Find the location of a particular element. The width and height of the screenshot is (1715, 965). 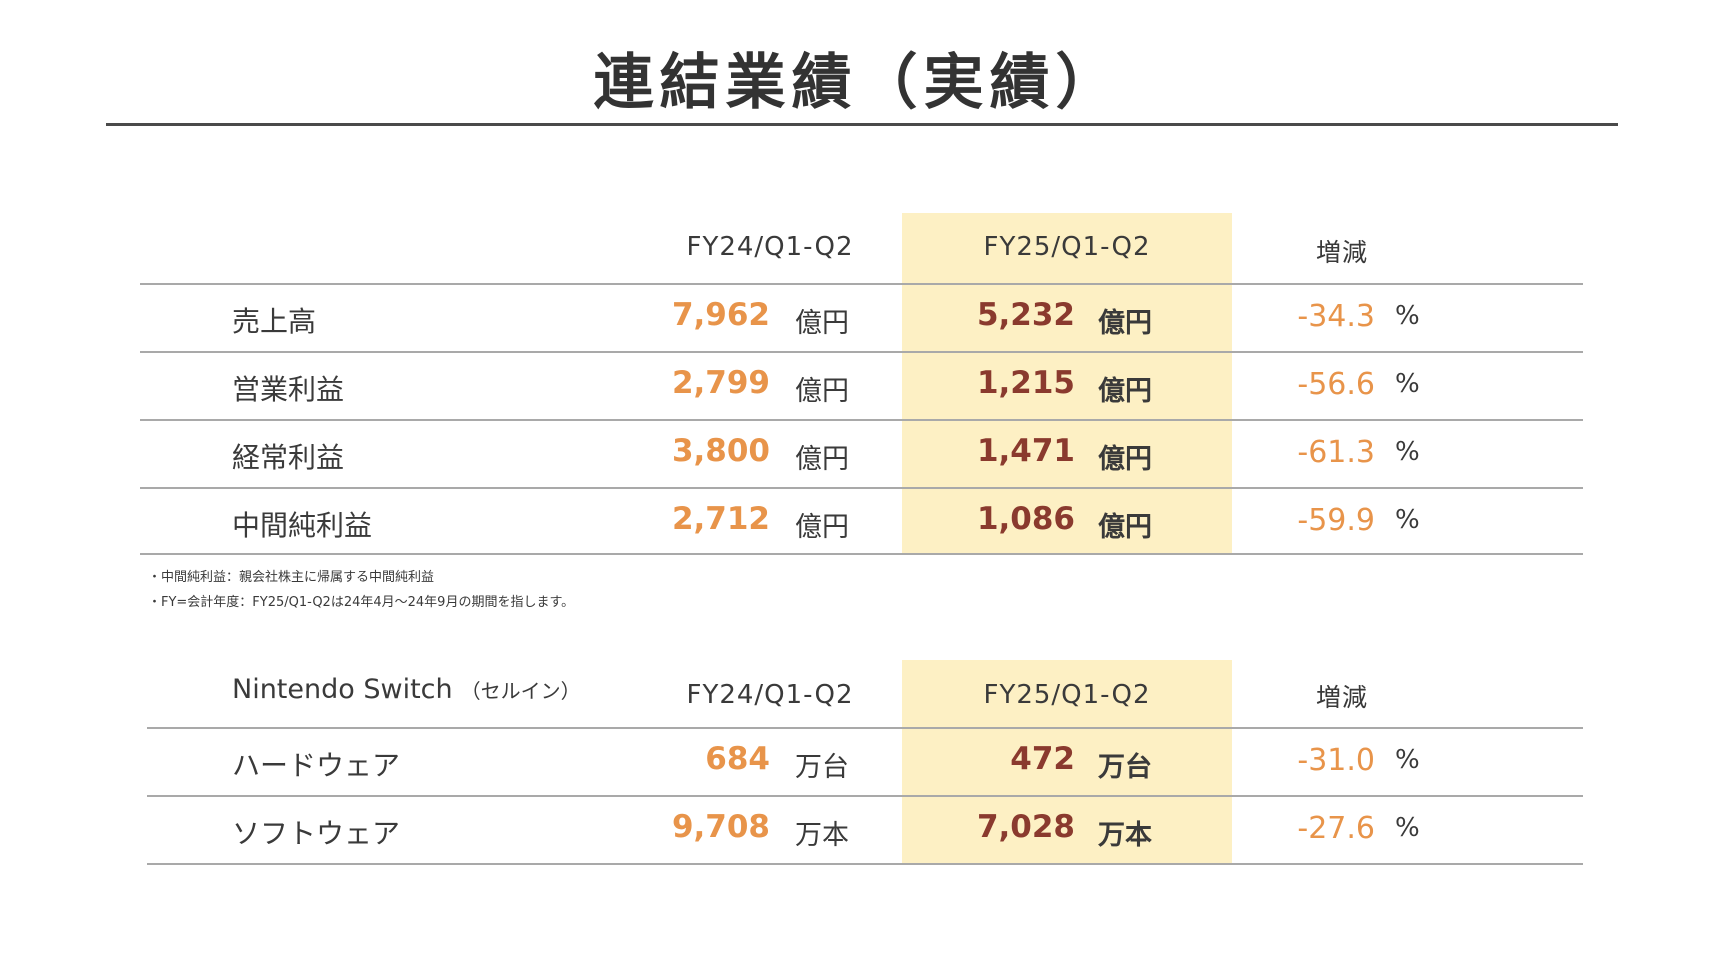

fy24-value: 2,712 is located at coordinates (720, 519).